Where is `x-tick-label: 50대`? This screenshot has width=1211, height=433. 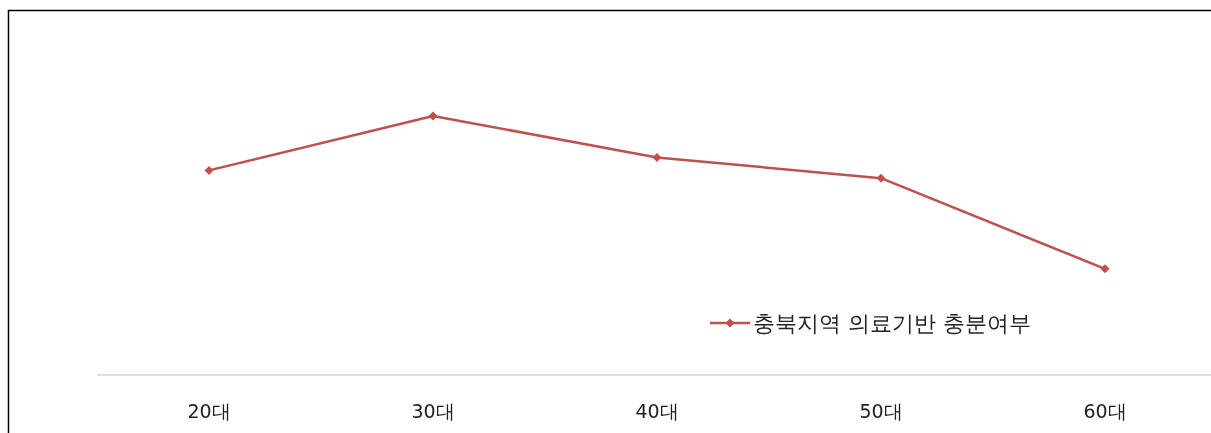
x-tick-label: 50대 is located at coordinates (881, 411).